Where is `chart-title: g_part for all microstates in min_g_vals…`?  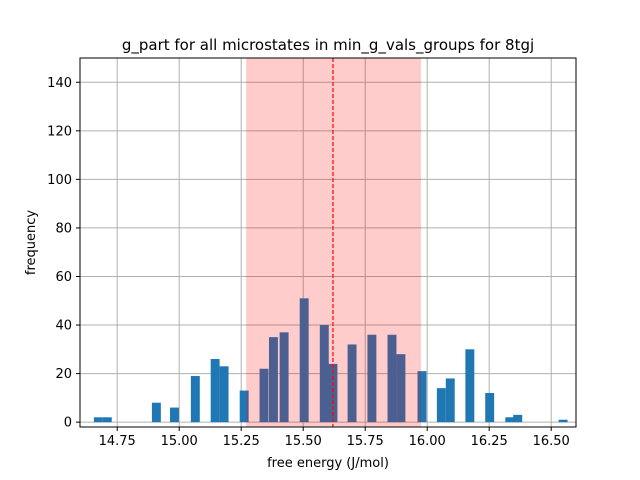
chart-title: g_part for all microstates in min_g_vals… is located at coordinates (328, 45).